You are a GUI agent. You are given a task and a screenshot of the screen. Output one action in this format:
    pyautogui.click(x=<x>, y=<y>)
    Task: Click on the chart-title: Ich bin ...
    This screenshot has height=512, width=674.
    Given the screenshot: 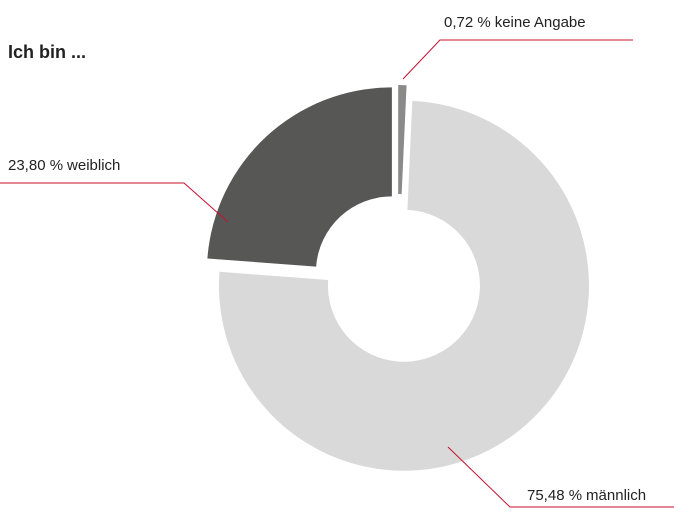 What is the action you would take?
    pyautogui.click(x=47, y=52)
    